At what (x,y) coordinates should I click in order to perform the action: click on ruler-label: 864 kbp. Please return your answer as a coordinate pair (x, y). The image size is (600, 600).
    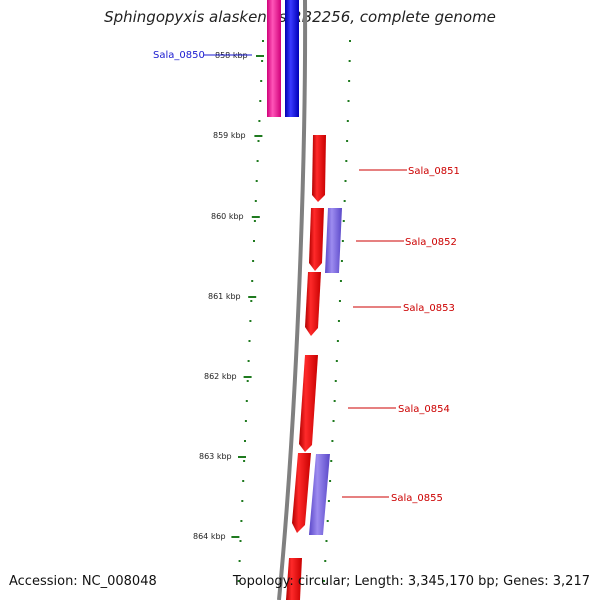
    Looking at the image, I should click on (209, 536).